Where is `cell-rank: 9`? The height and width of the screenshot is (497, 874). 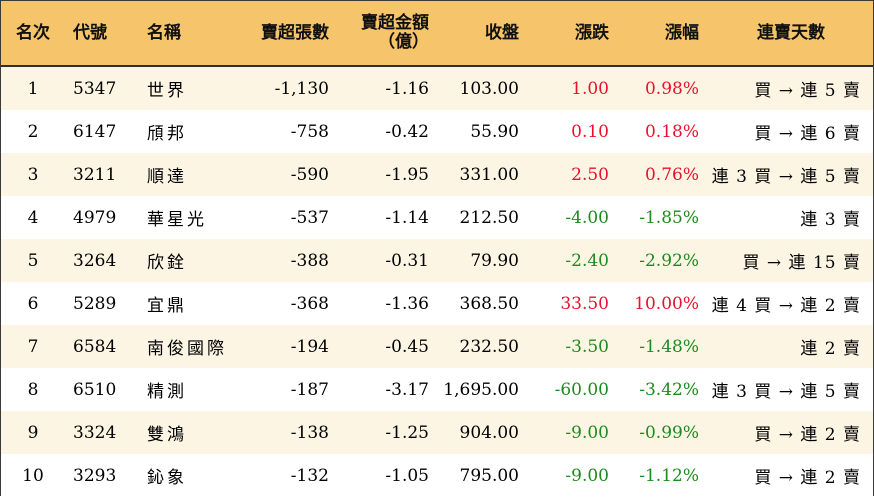 cell-rank: 9 is located at coordinates (33, 432).